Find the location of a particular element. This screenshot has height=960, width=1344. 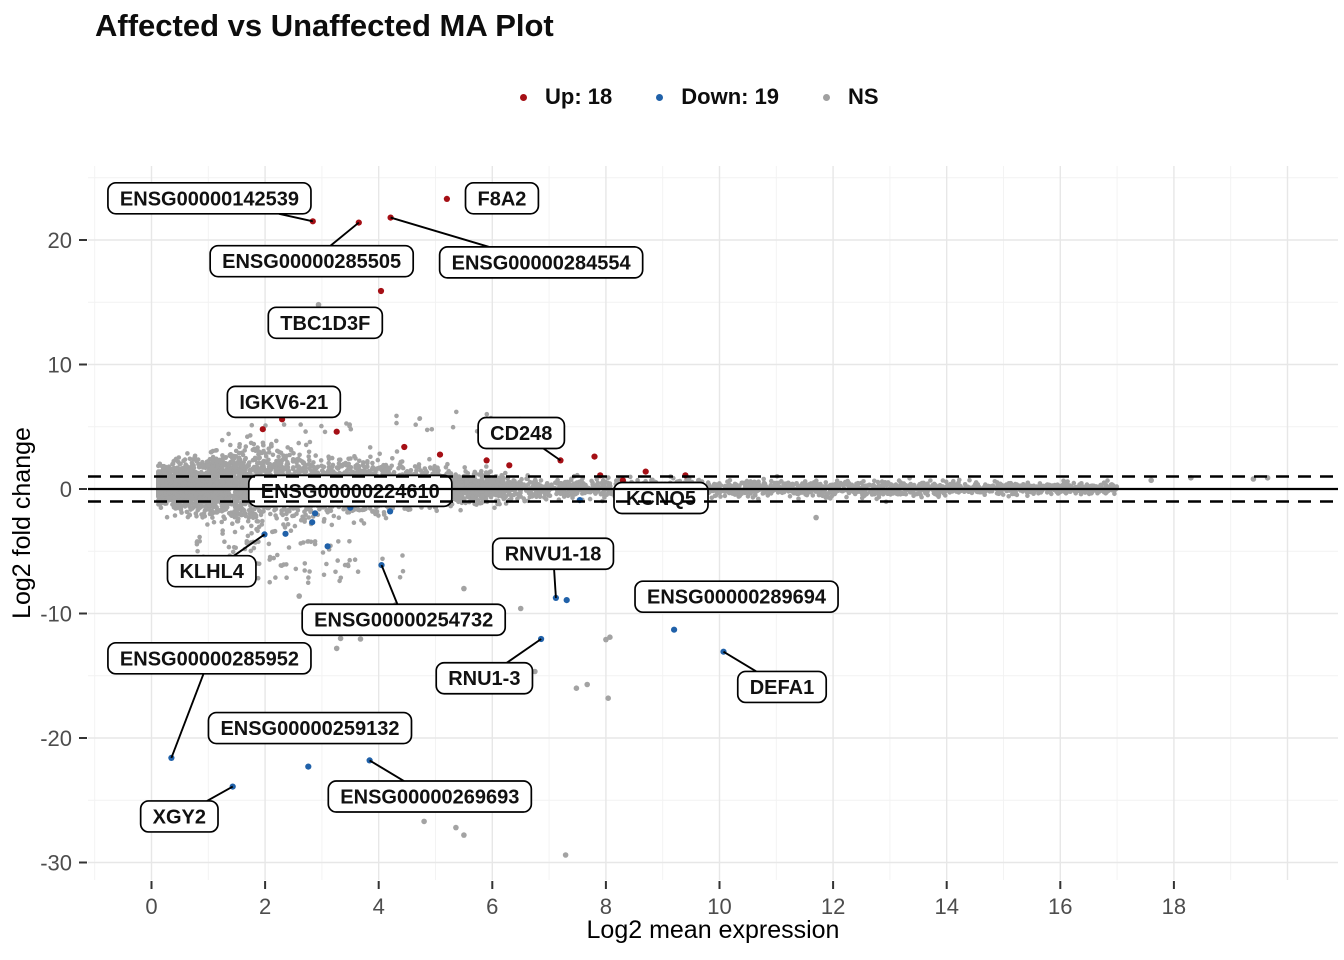

gene-label: XGY2 is located at coordinates (179, 816).